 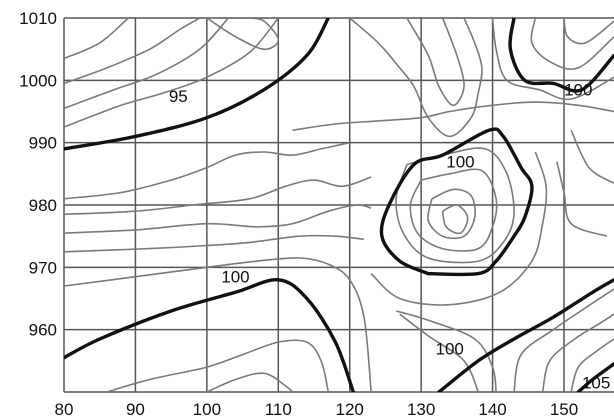 I want to click on y-axis-ticks: 1010 1000 990 980 970 960, so click(x=38, y=174).